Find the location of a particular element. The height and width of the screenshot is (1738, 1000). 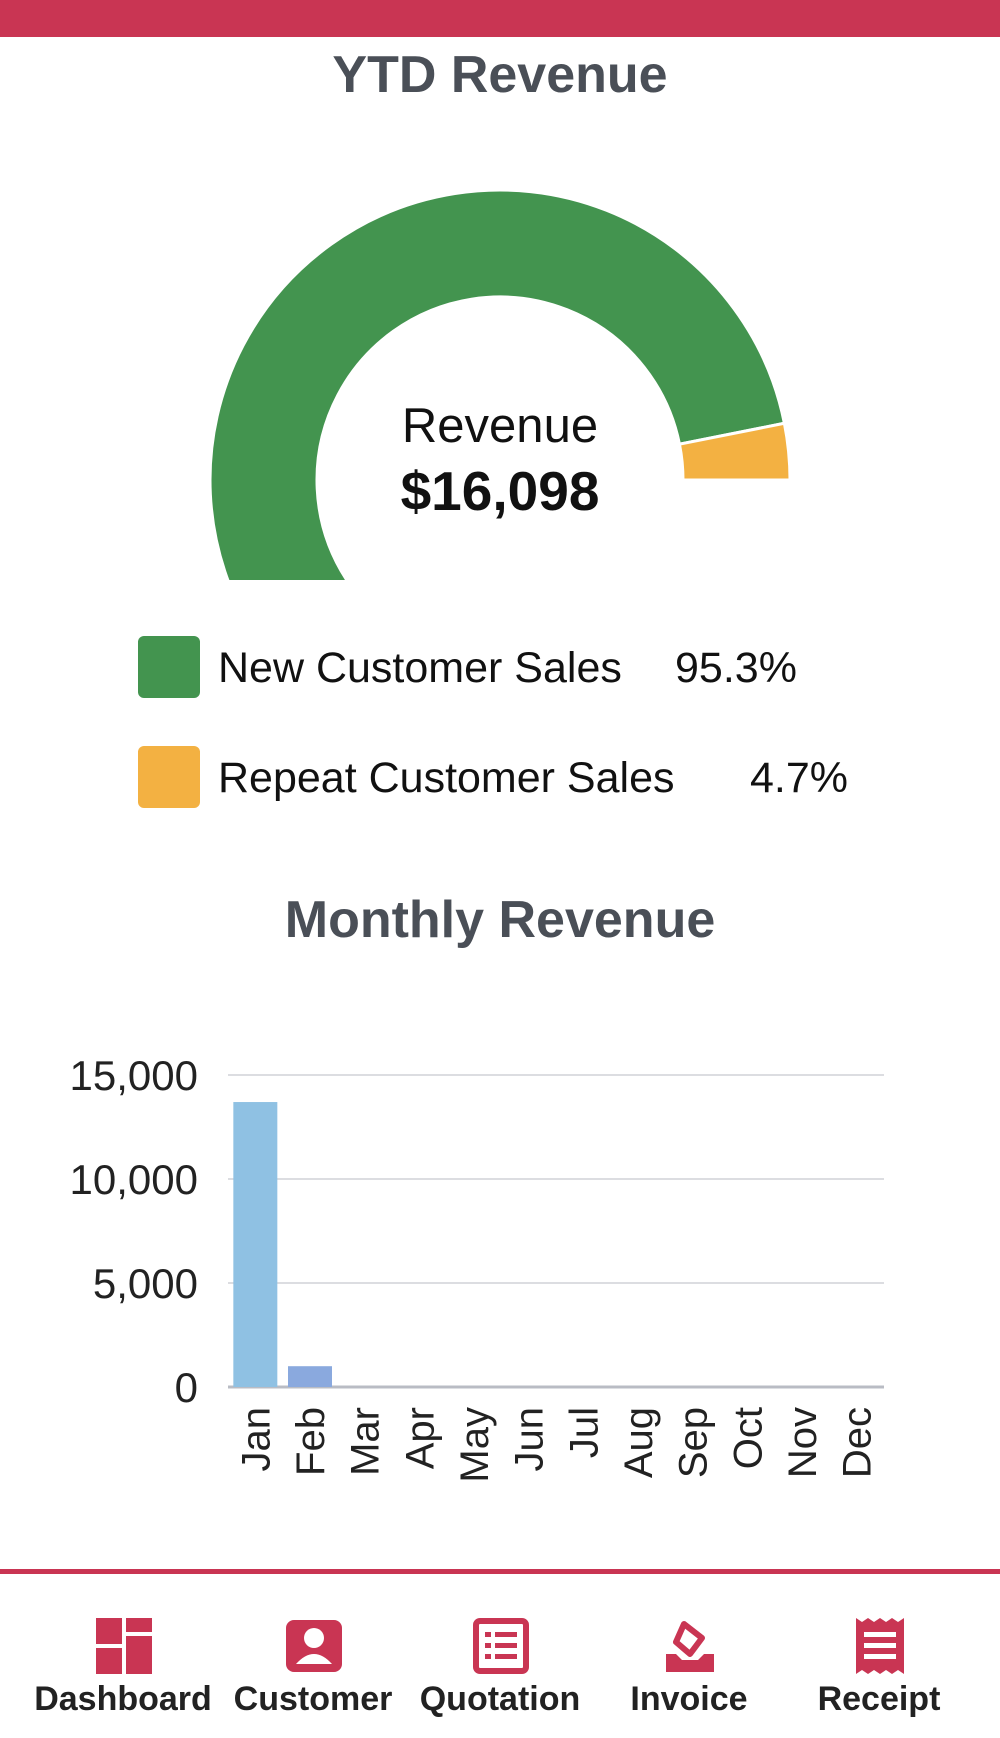

legend-value: 4.7% is located at coordinates (799, 778).